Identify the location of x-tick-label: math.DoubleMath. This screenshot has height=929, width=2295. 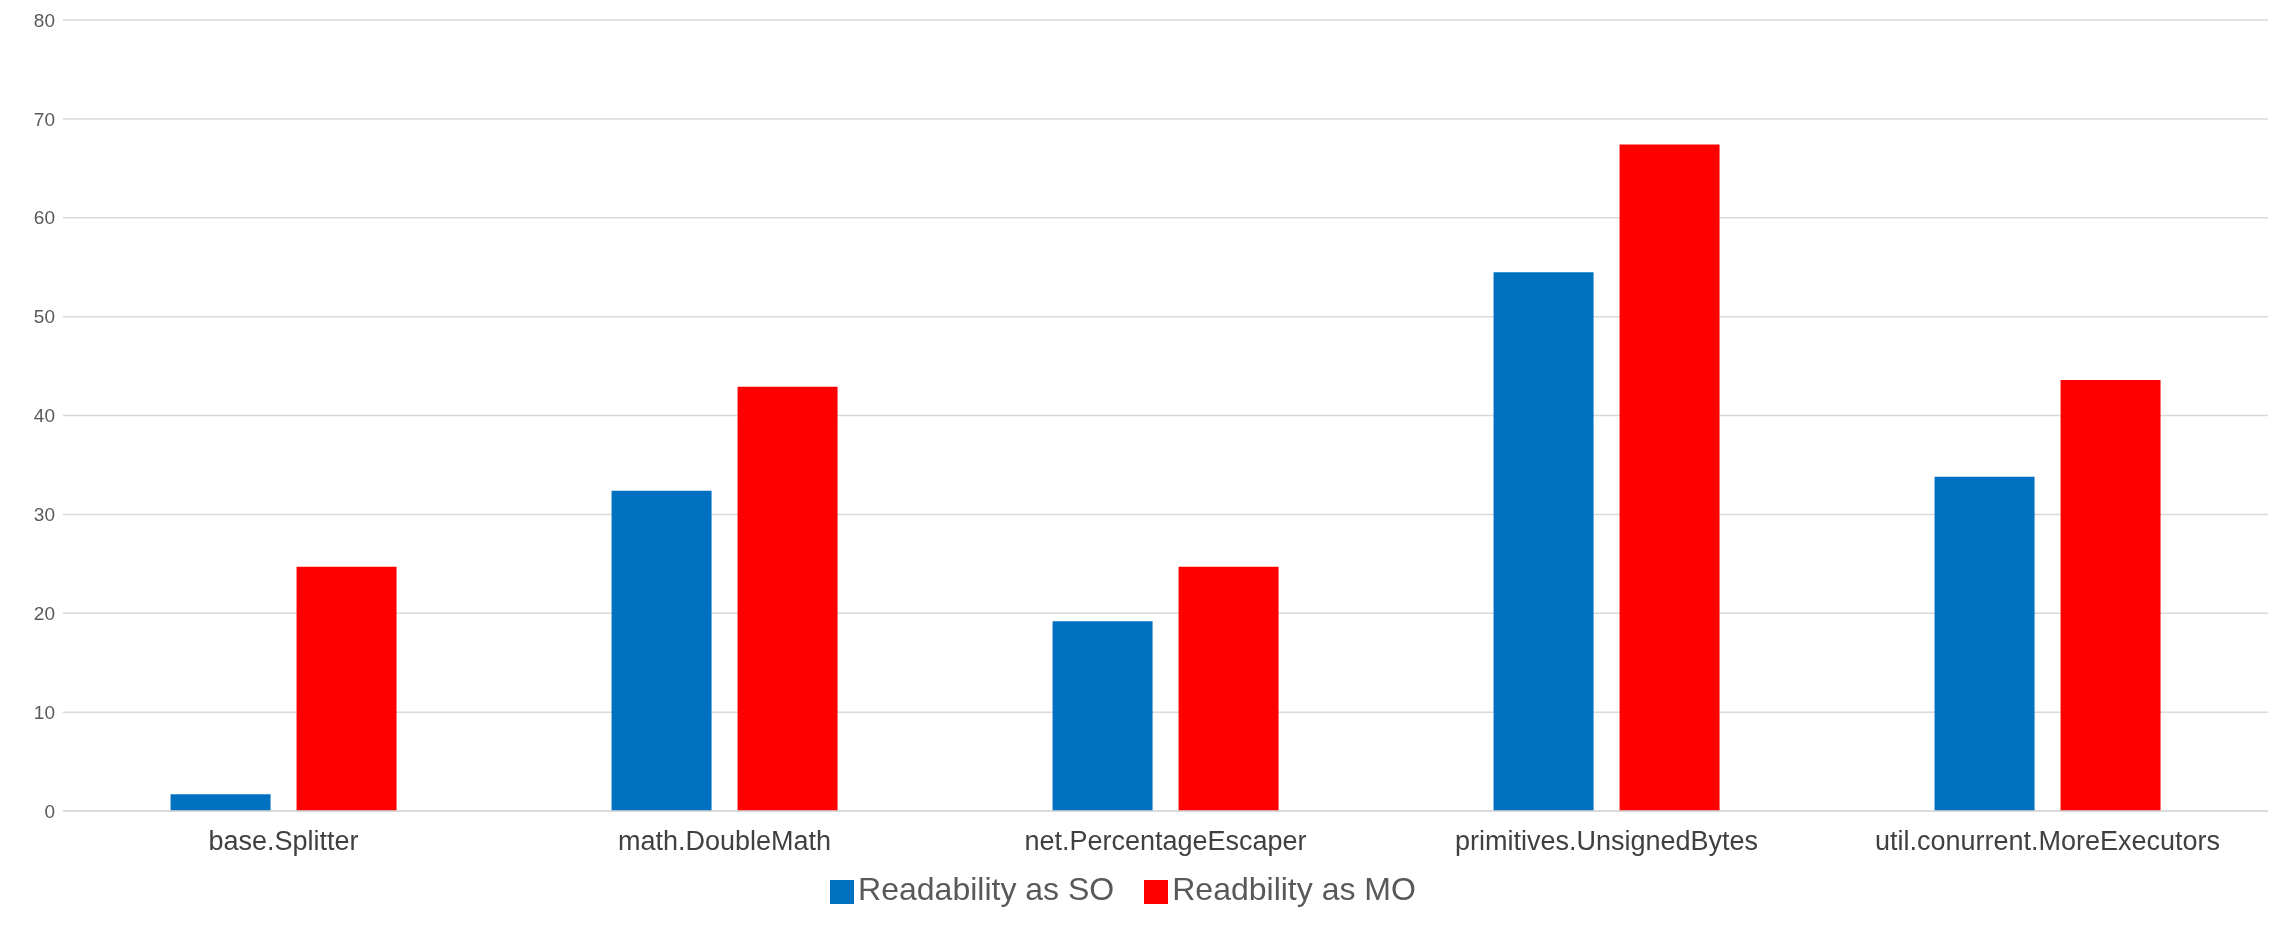
(724, 841).